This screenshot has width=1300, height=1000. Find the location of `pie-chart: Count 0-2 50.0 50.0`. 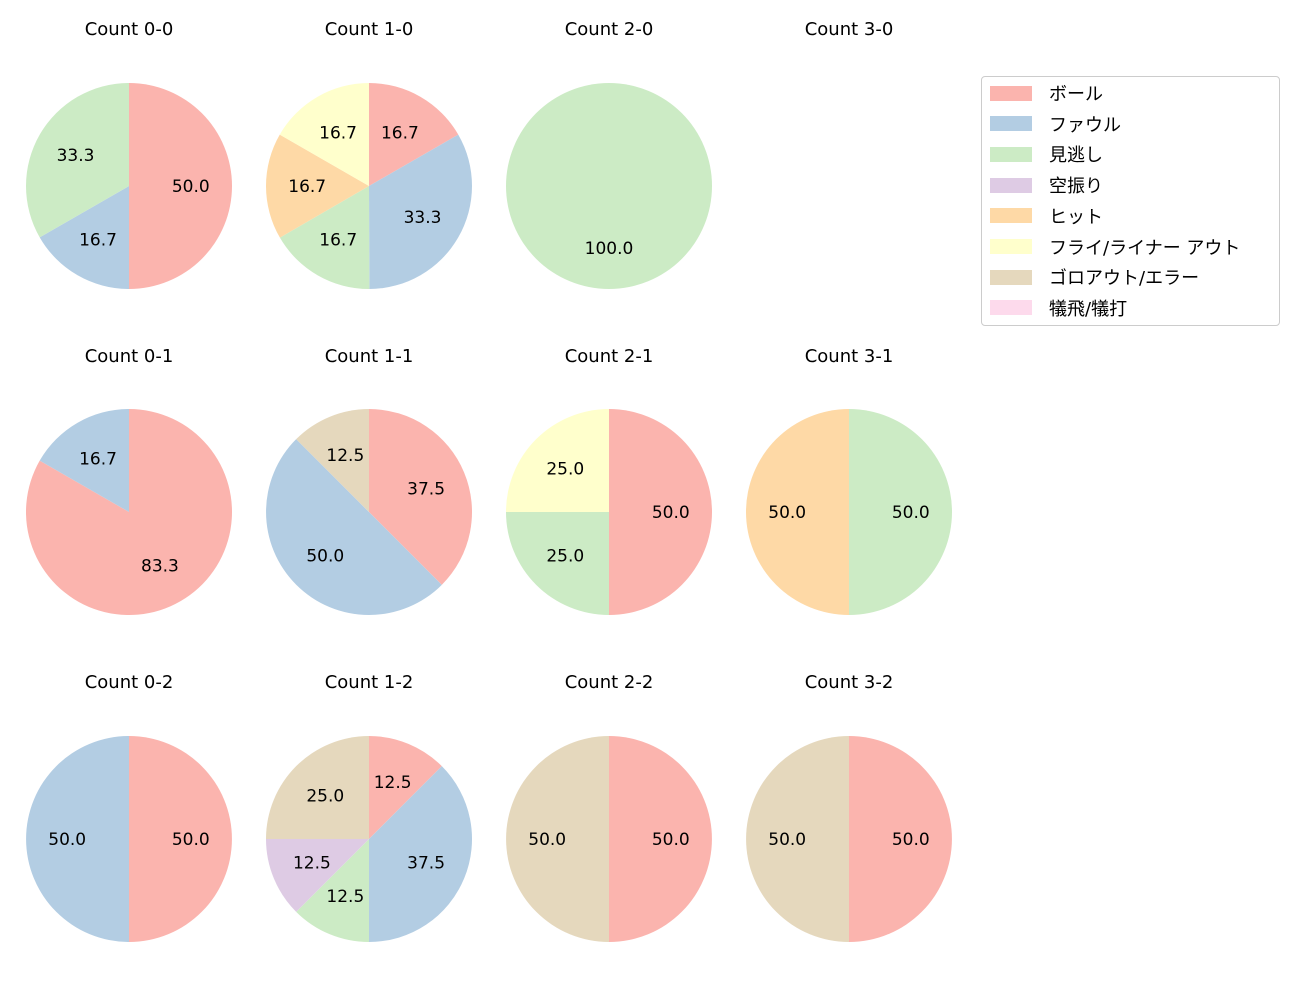

pie-chart: Count 0-2 50.0 50.0 is located at coordinates (129, 807).